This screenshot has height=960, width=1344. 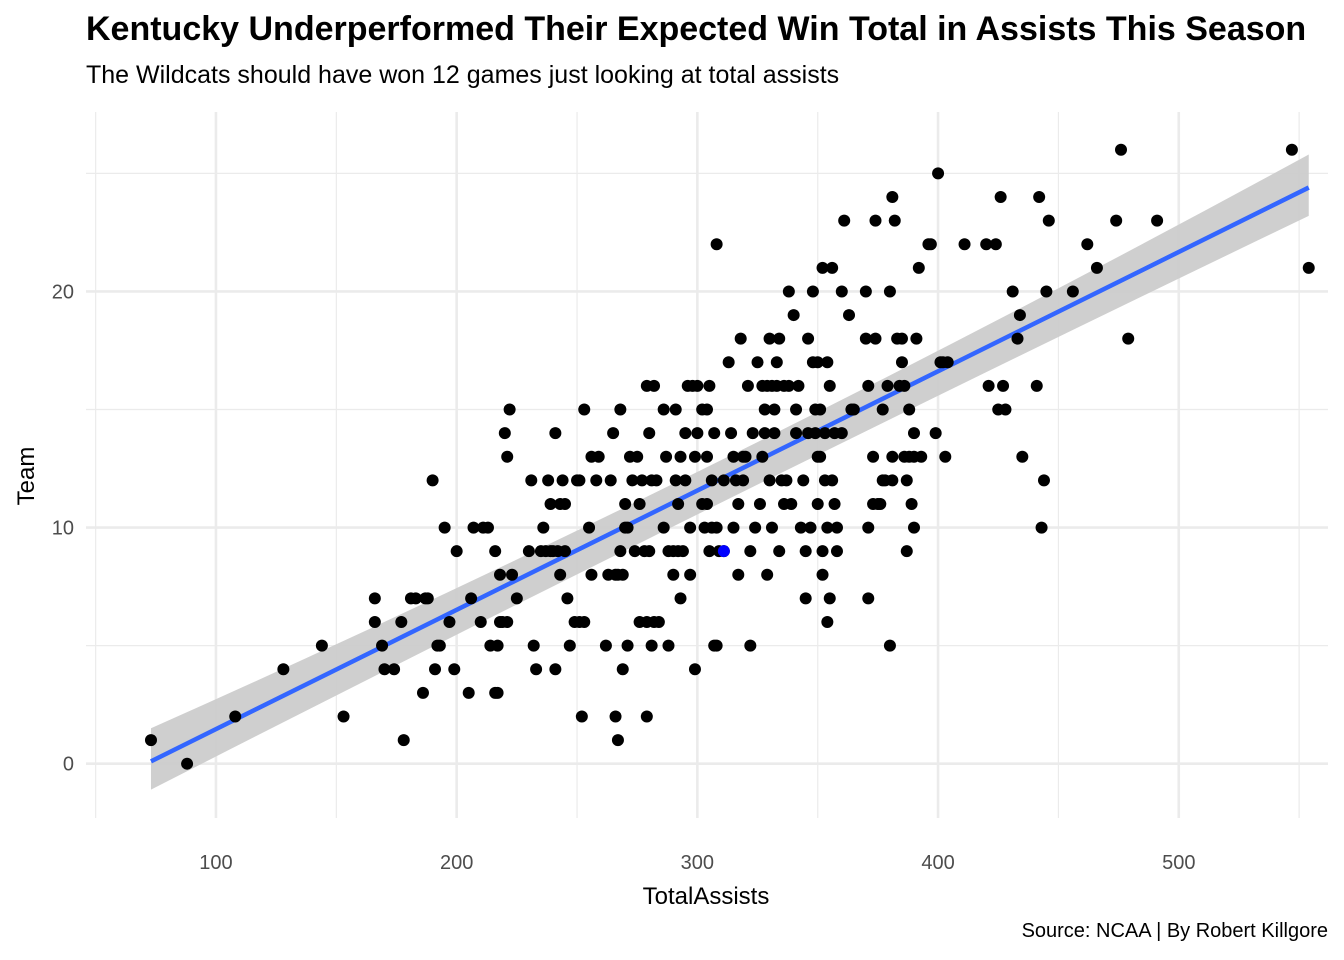 What do you see at coordinates (215, 863) in the screenshot?
I see `x-tick-label: 100` at bounding box center [215, 863].